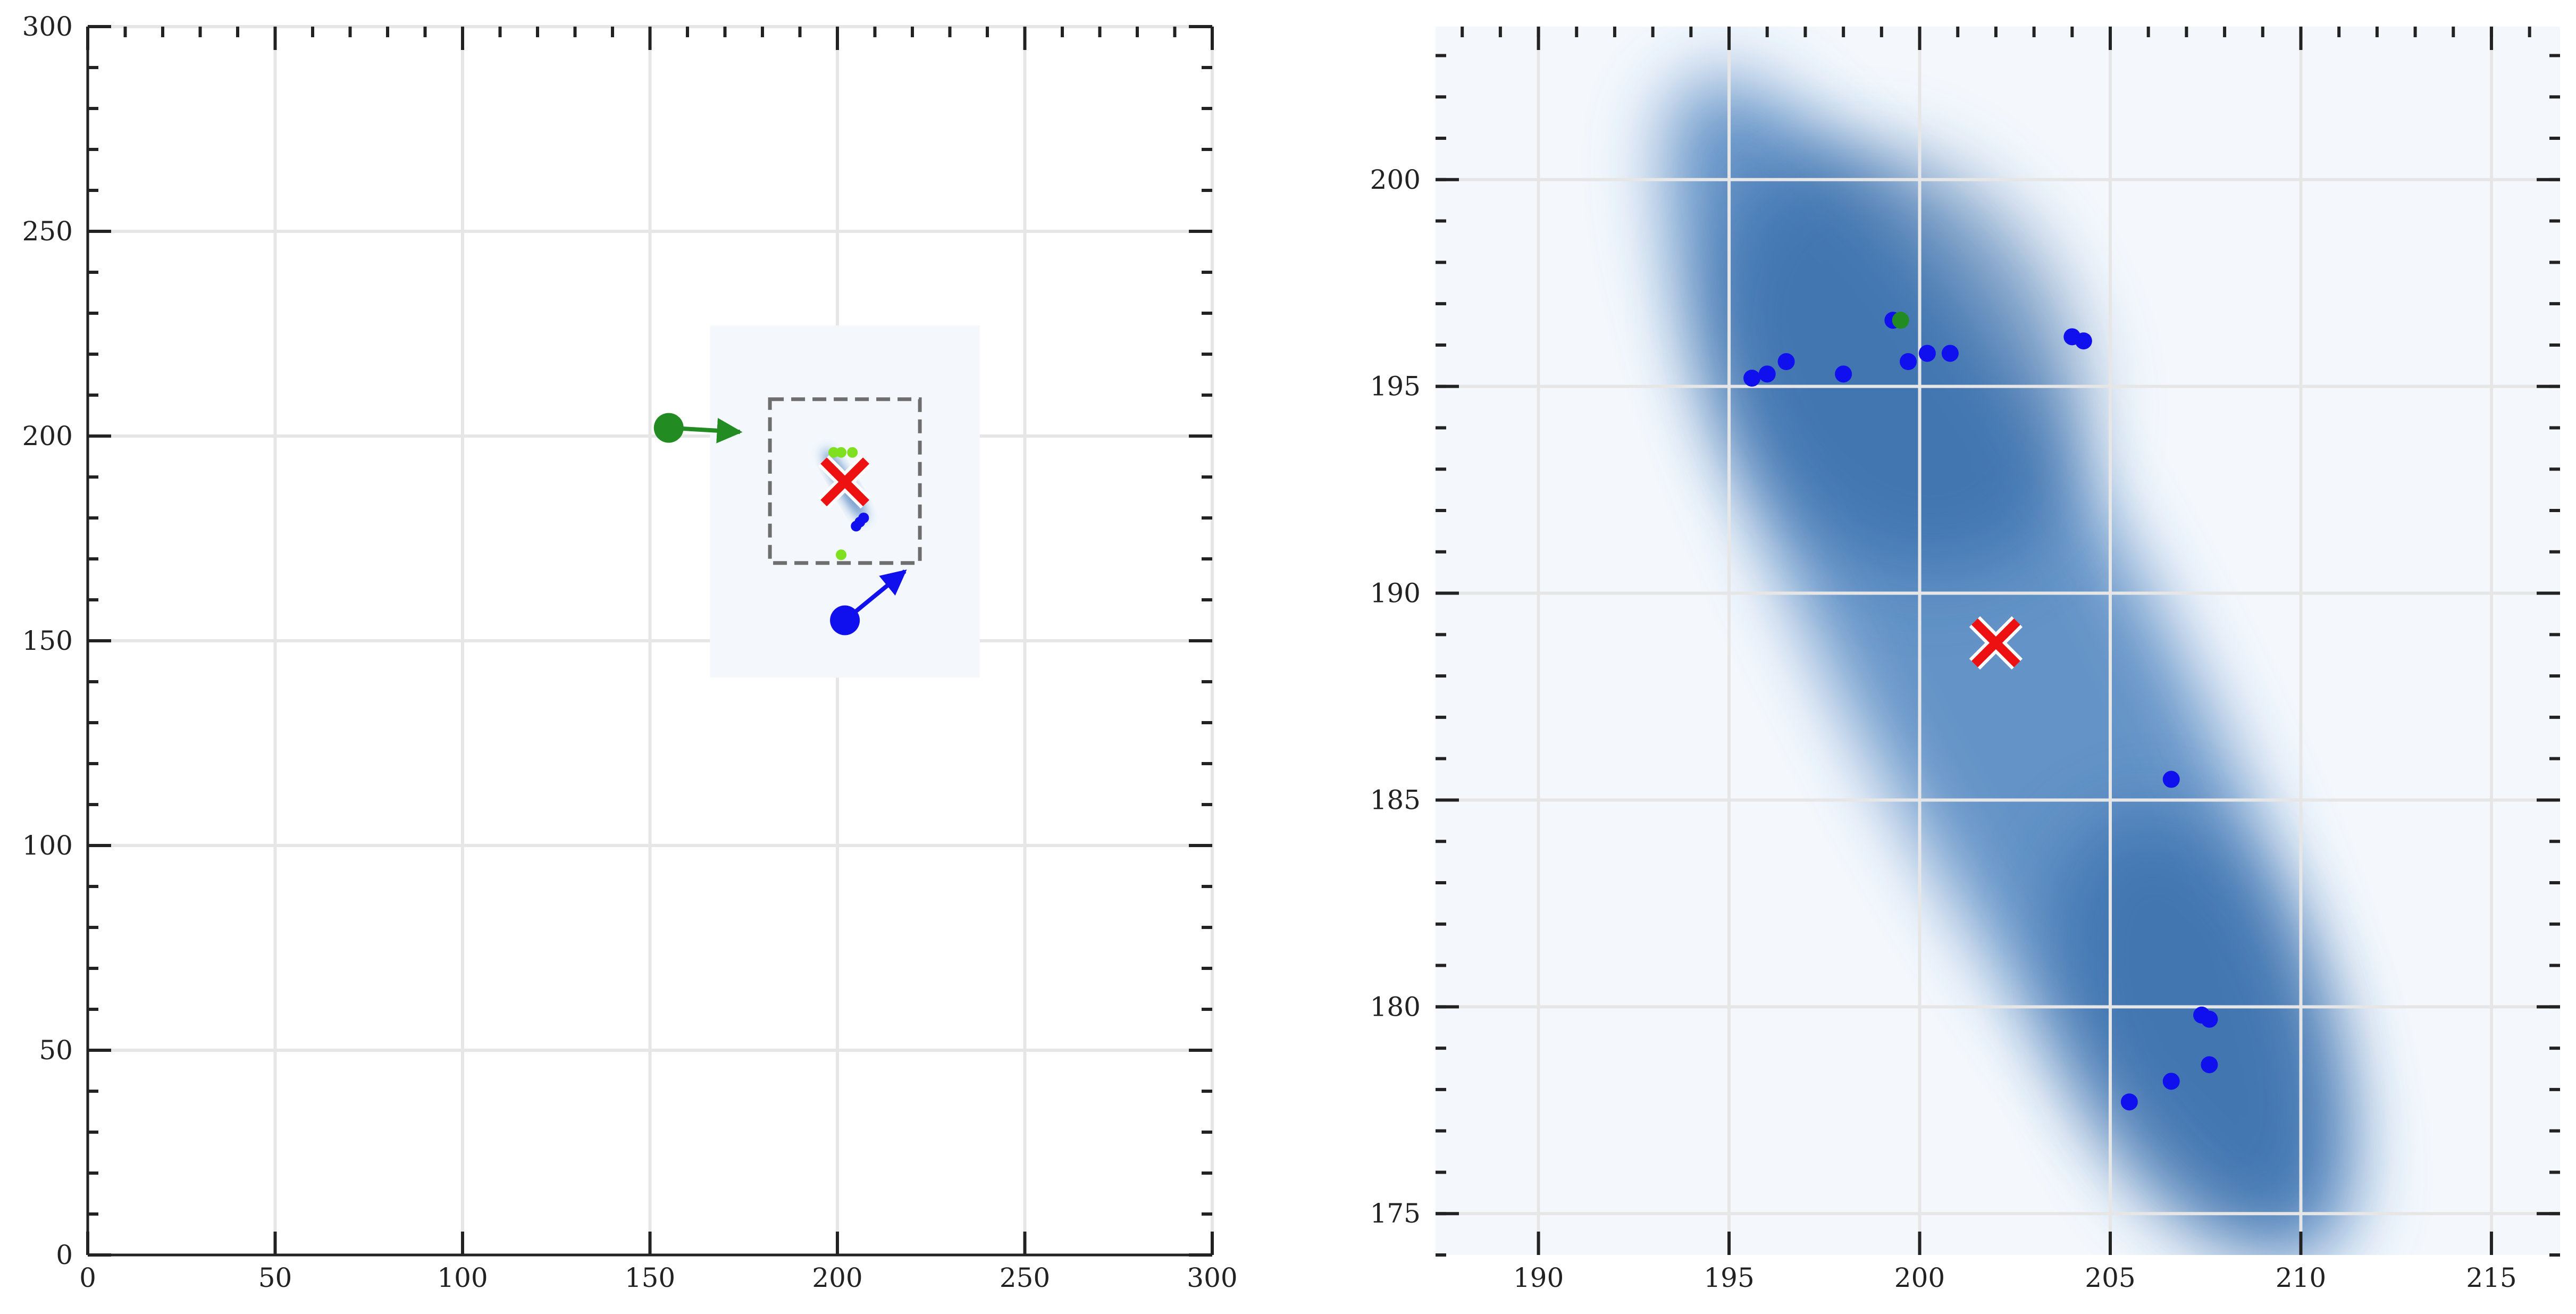 This screenshot has height=1314, width=2576. What do you see at coordinates (1897, 362) in the screenshot?
I see `density-peak-upper` at bounding box center [1897, 362].